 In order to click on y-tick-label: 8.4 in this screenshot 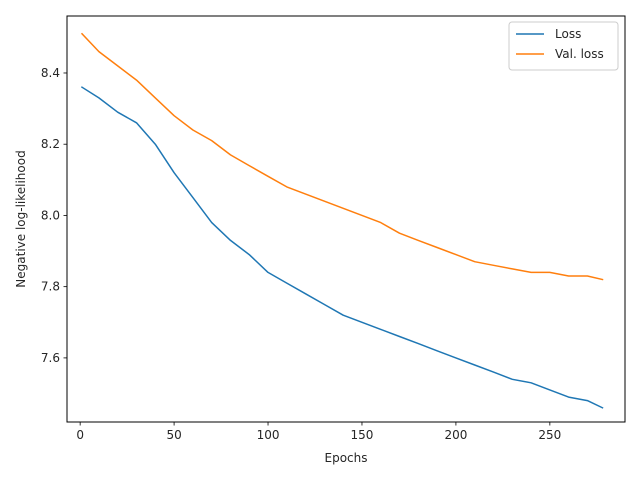, I will do `click(50, 73)`.